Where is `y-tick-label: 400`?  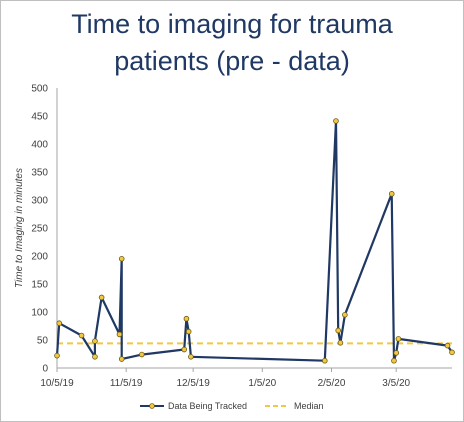
y-tick-label: 400 is located at coordinates (39, 145).